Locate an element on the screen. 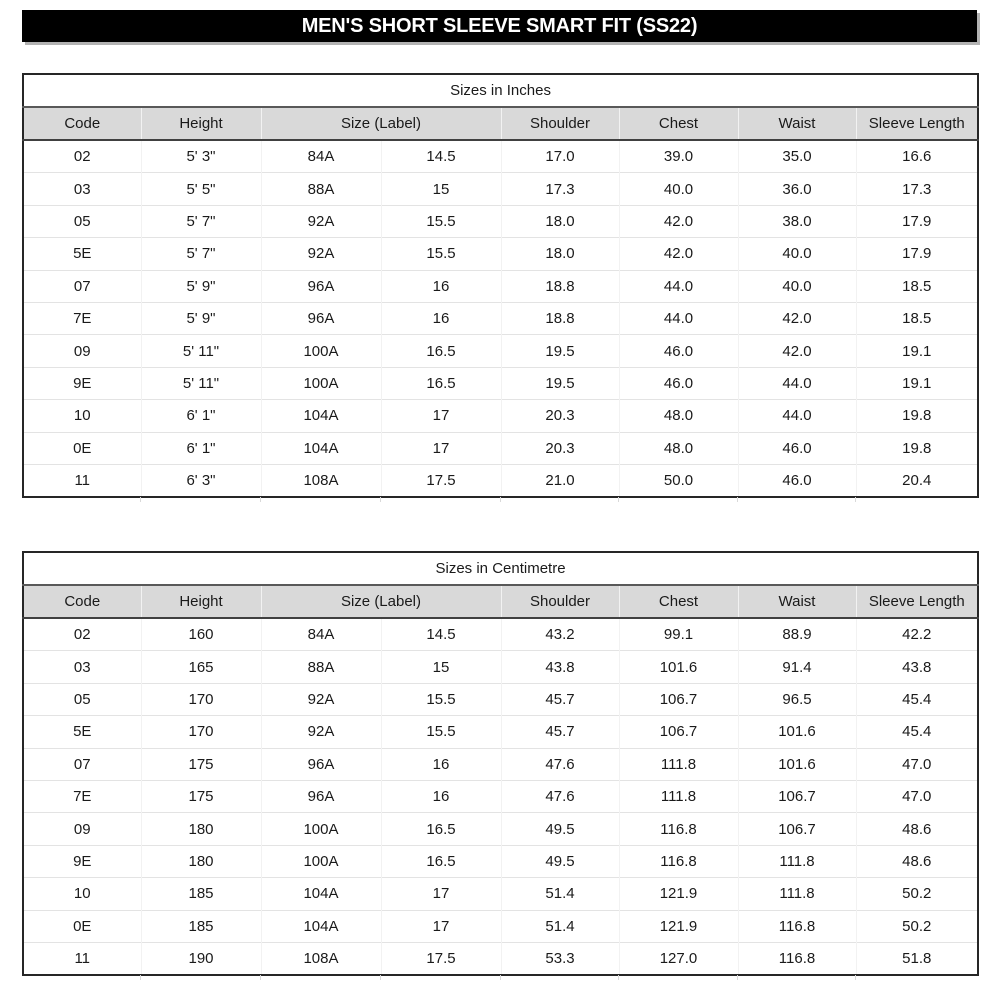 This screenshot has height=1000, width=1000. table-row: 7E 5' 9" 96A 16 18.8 44.0 42.0 18.5 is located at coordinates (501, 318).